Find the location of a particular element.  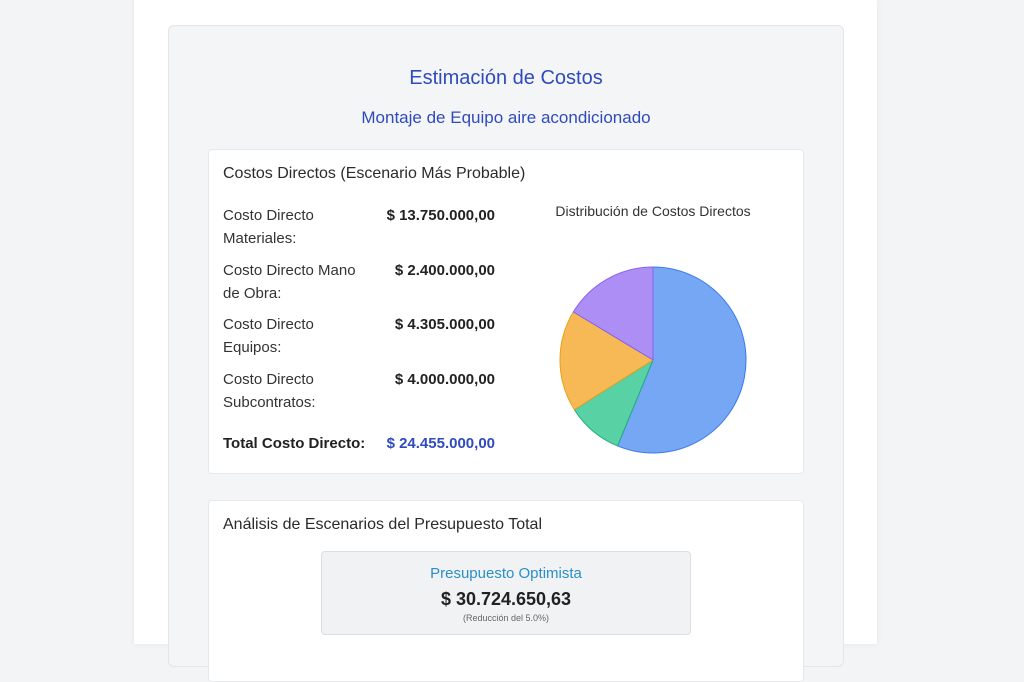

cost-value: $ 4.305.000,00 is located at coordinates (444, 324).